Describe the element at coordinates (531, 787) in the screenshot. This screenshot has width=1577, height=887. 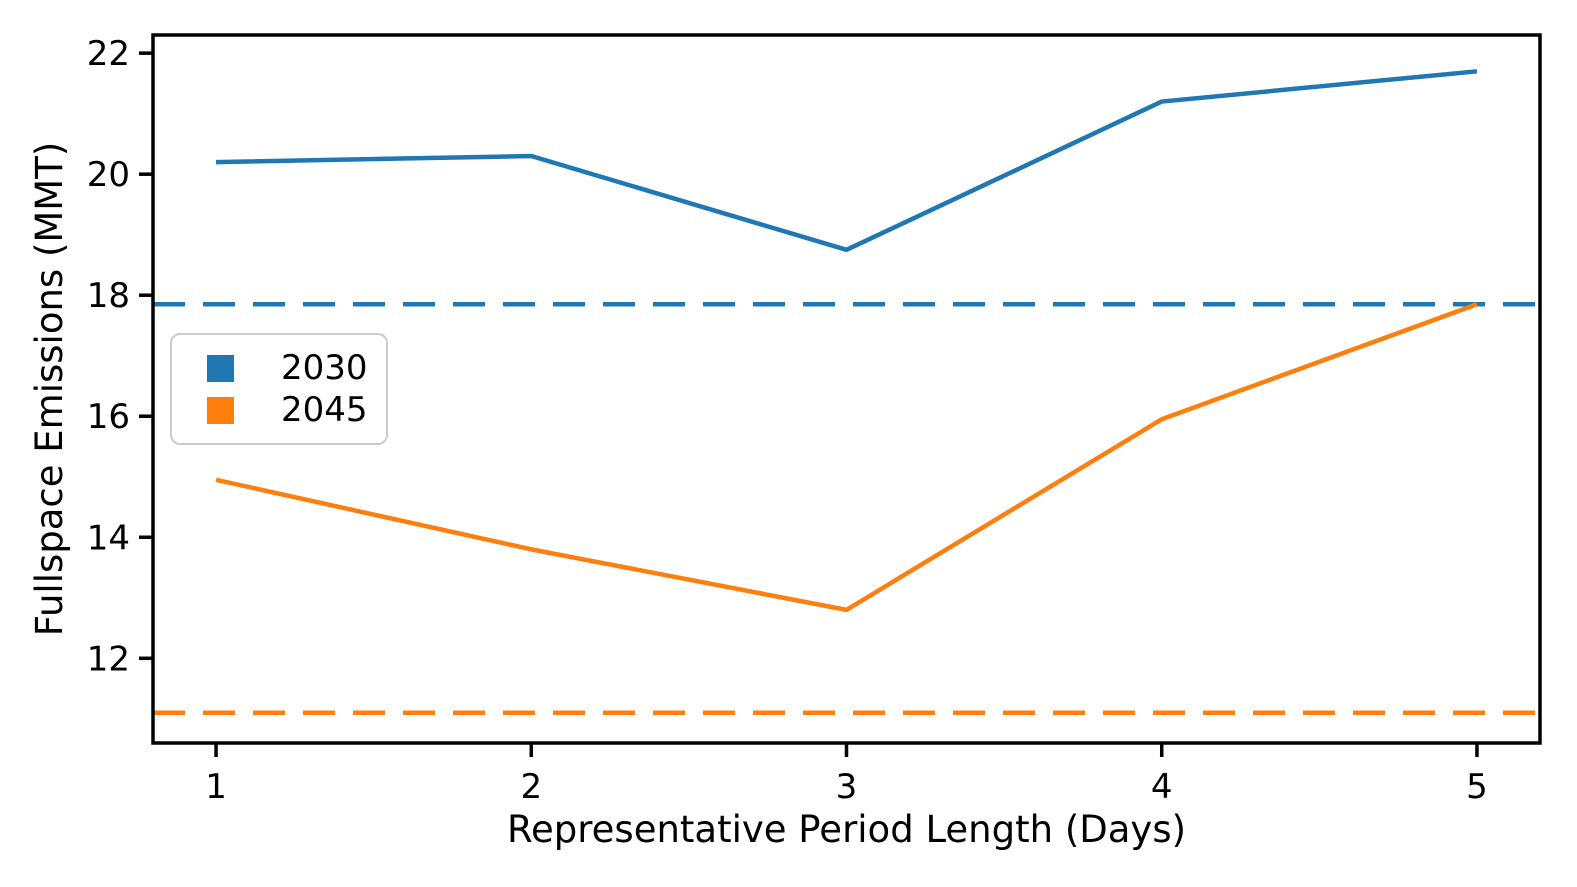
I see `x-tick-label: 2` at that location.